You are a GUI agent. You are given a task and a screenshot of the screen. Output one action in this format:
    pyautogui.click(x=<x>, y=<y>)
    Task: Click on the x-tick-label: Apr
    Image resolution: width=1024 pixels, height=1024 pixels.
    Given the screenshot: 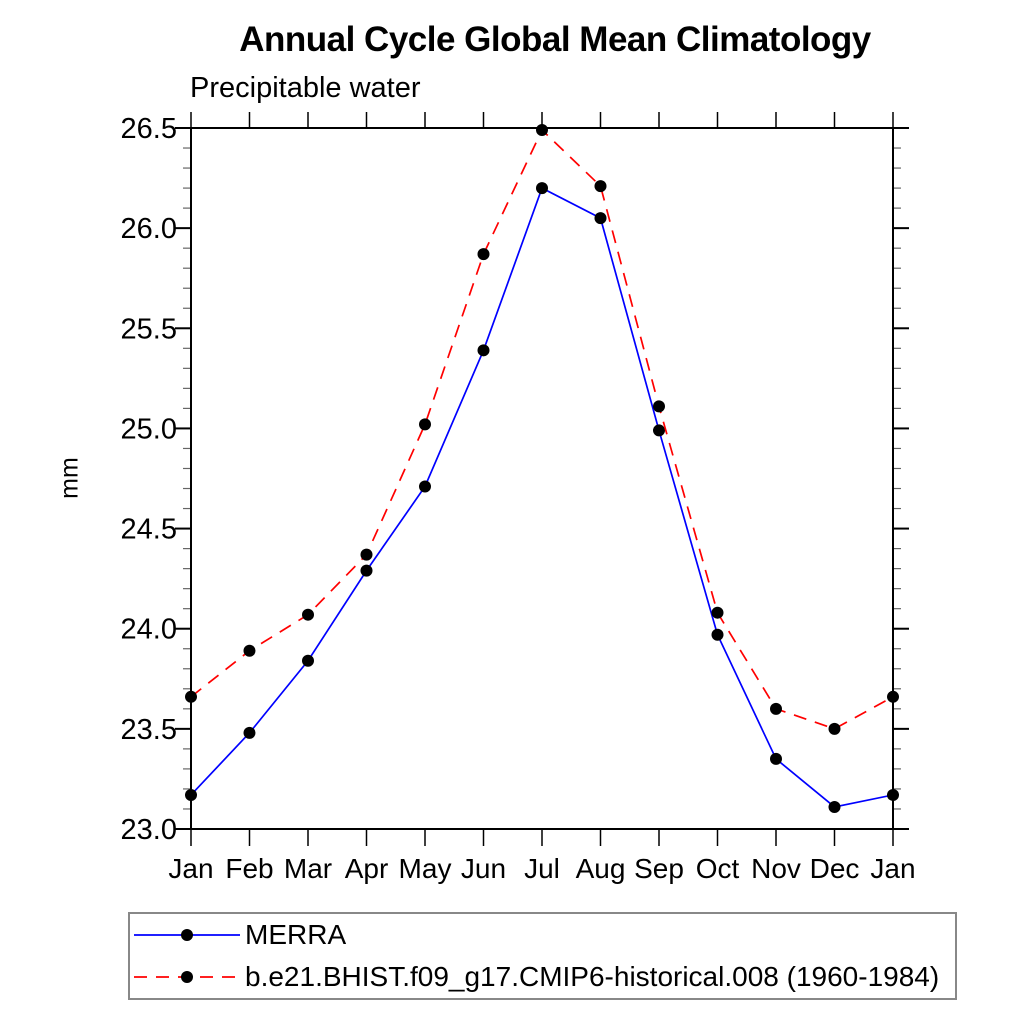 What is the action you would take?
    pyautogui.click(x=367, y=868)
    